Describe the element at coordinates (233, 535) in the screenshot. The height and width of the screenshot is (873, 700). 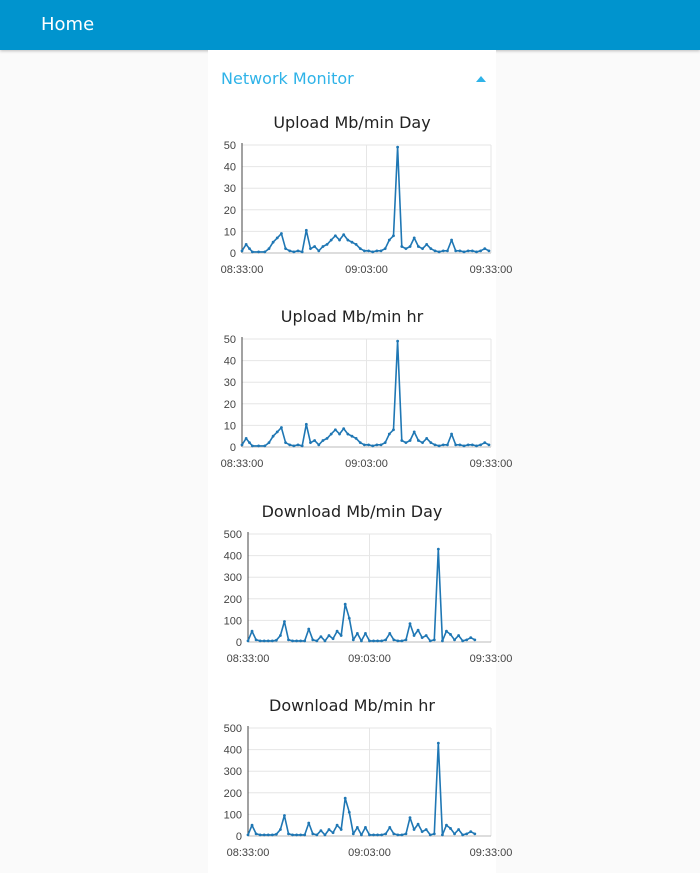
I see `y-tick-label: 500` at that location.